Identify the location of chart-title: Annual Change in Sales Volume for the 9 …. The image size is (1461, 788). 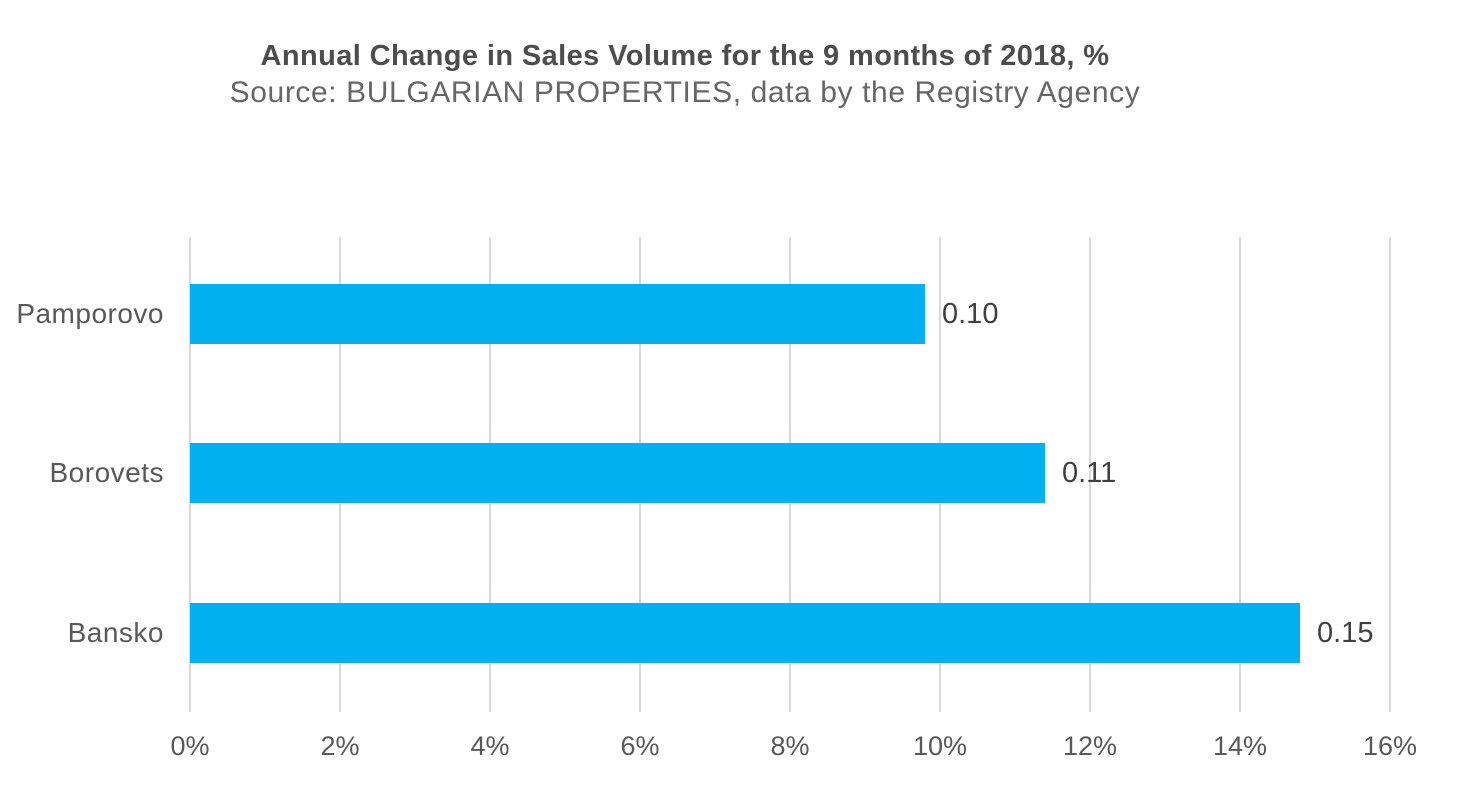
(685, 56).